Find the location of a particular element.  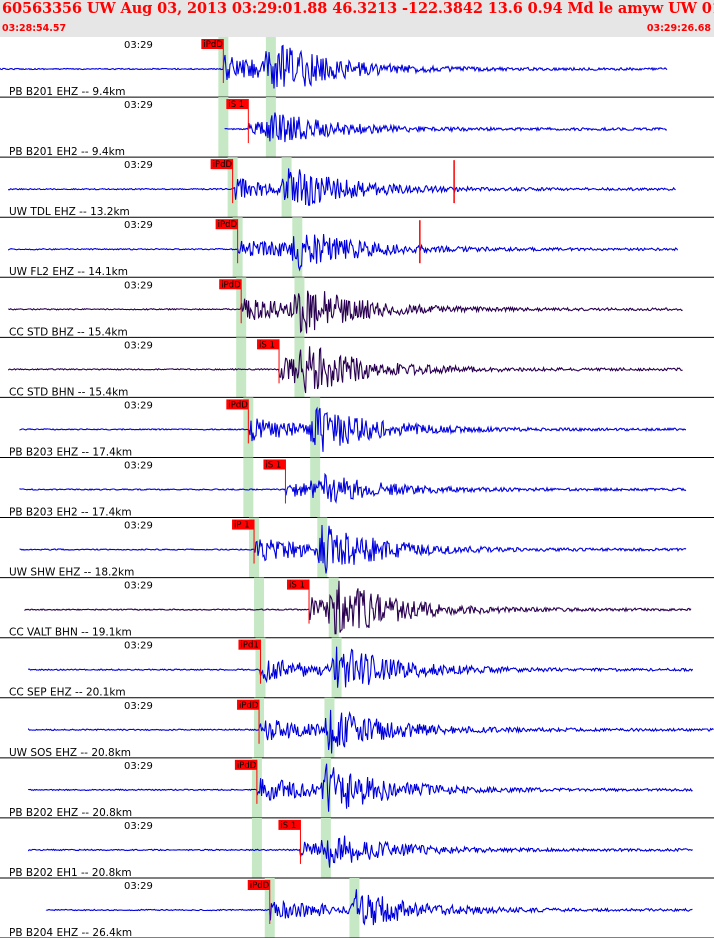

trace-panel: 03:29 iPdD PB B201 EHZ -- 9.4km is located at coordinates (357, 67).